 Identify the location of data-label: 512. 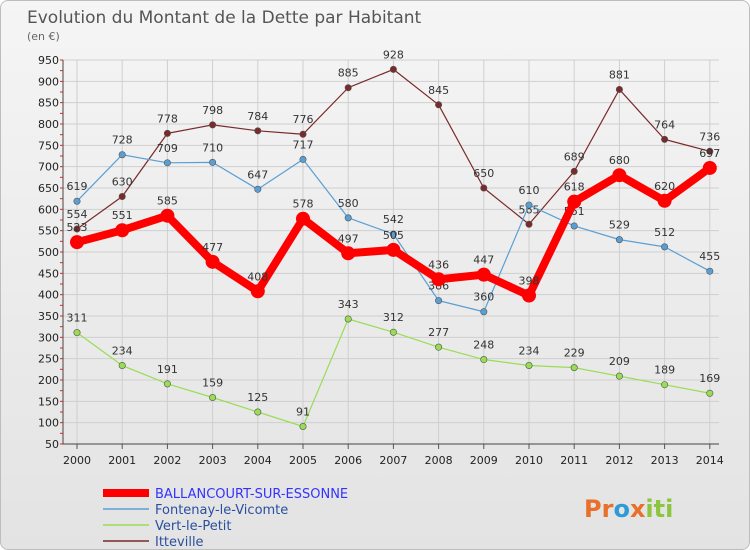
(664, 232).